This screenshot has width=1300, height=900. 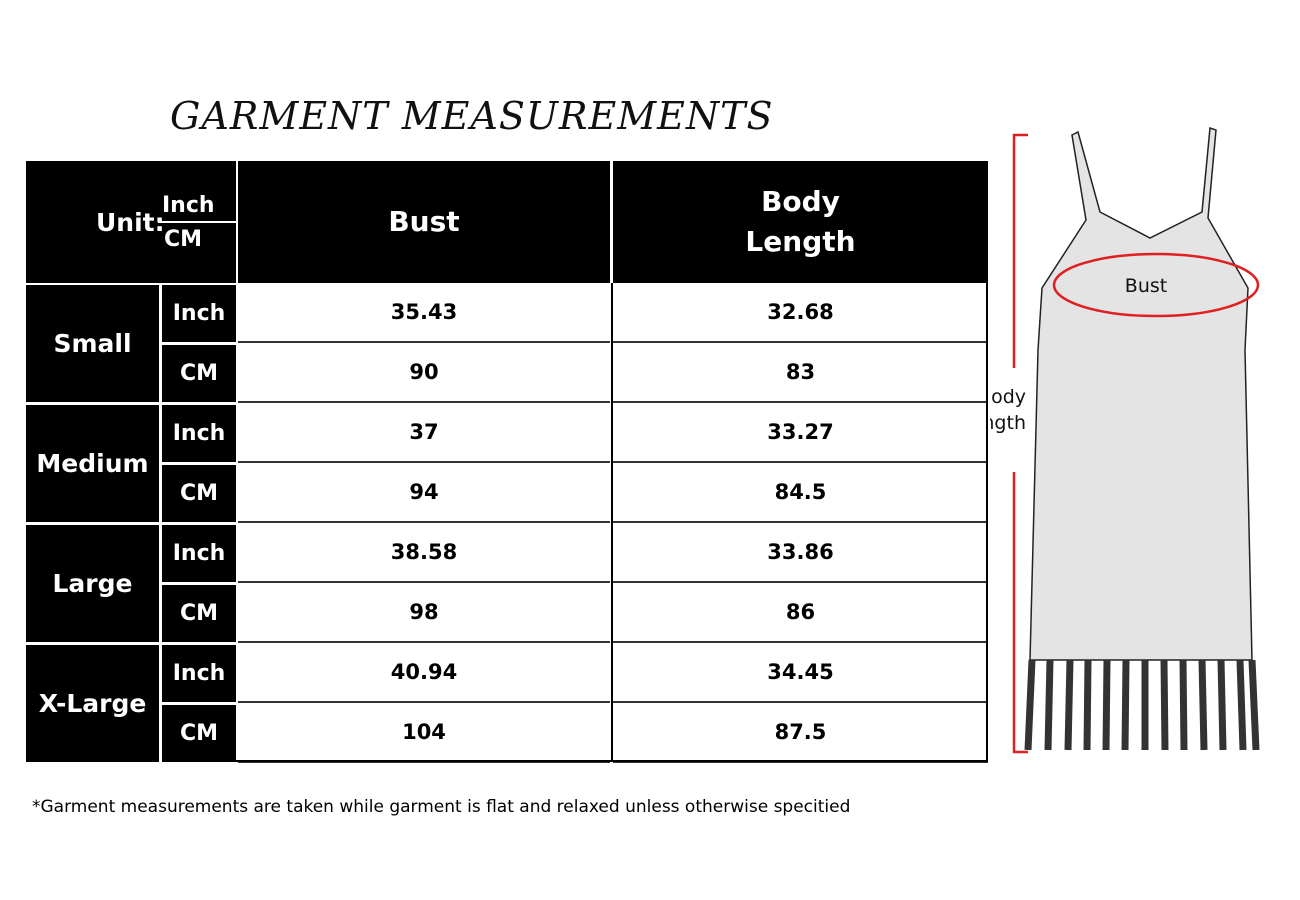 I want to click on unit-bottom: CM, so click(x=183, y=239).